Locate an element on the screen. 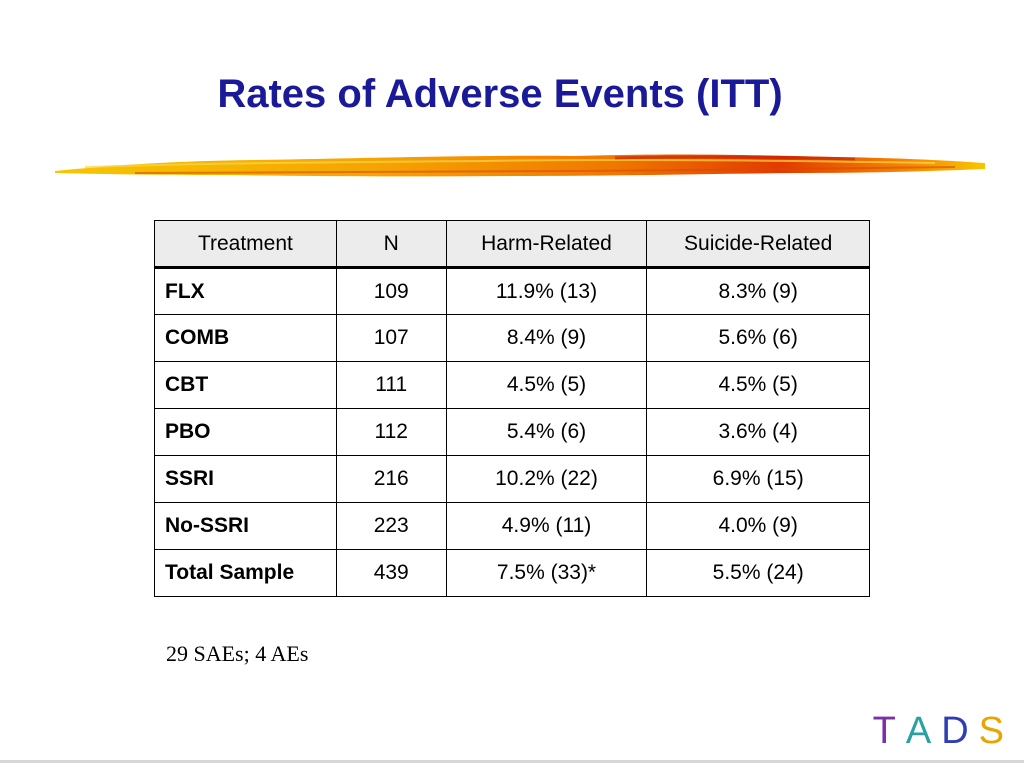 This screenshot has width=1024, height=768. logo-letter-s: S is located at coordinates (991, 731).